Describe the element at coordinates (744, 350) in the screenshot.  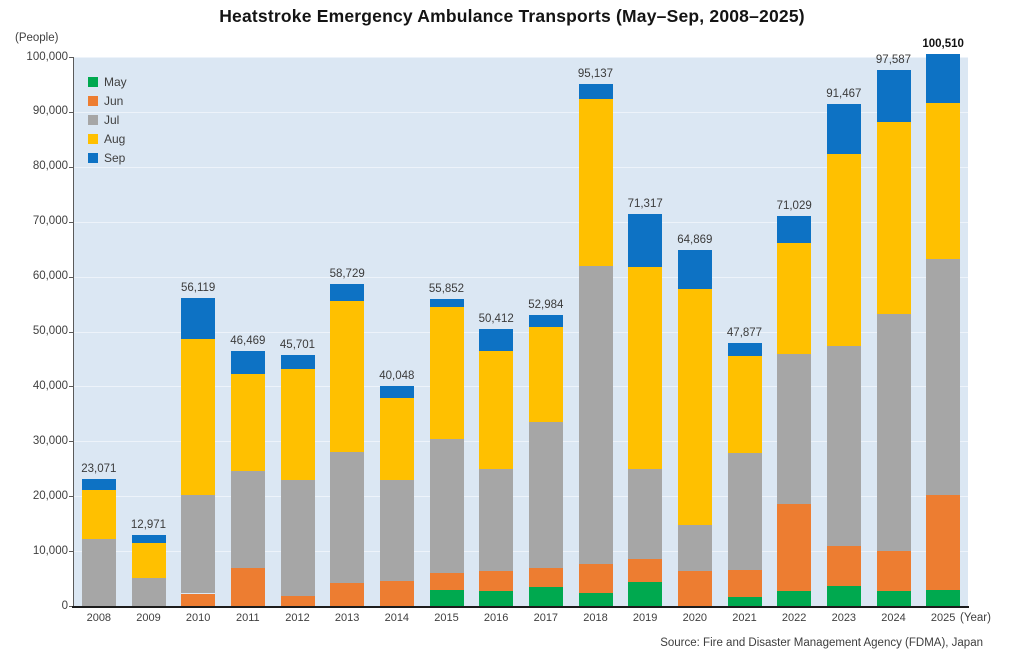
I see `bar-2021-sep-segment` at that location.